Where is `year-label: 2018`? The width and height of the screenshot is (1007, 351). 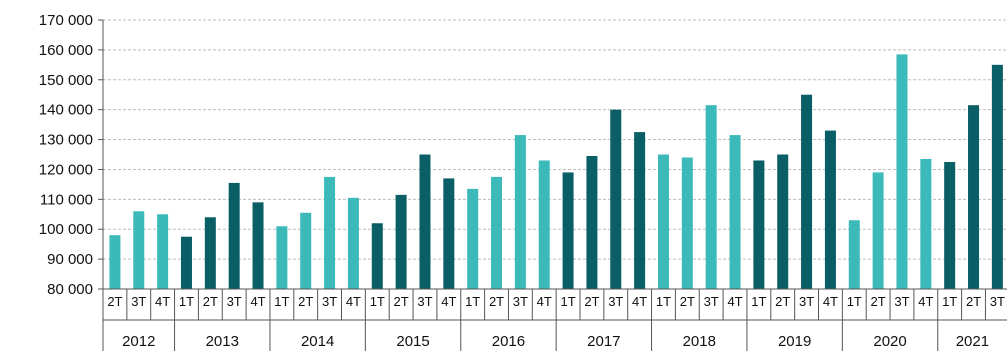 year-label: 2018 is located at coordinates (699, 341).